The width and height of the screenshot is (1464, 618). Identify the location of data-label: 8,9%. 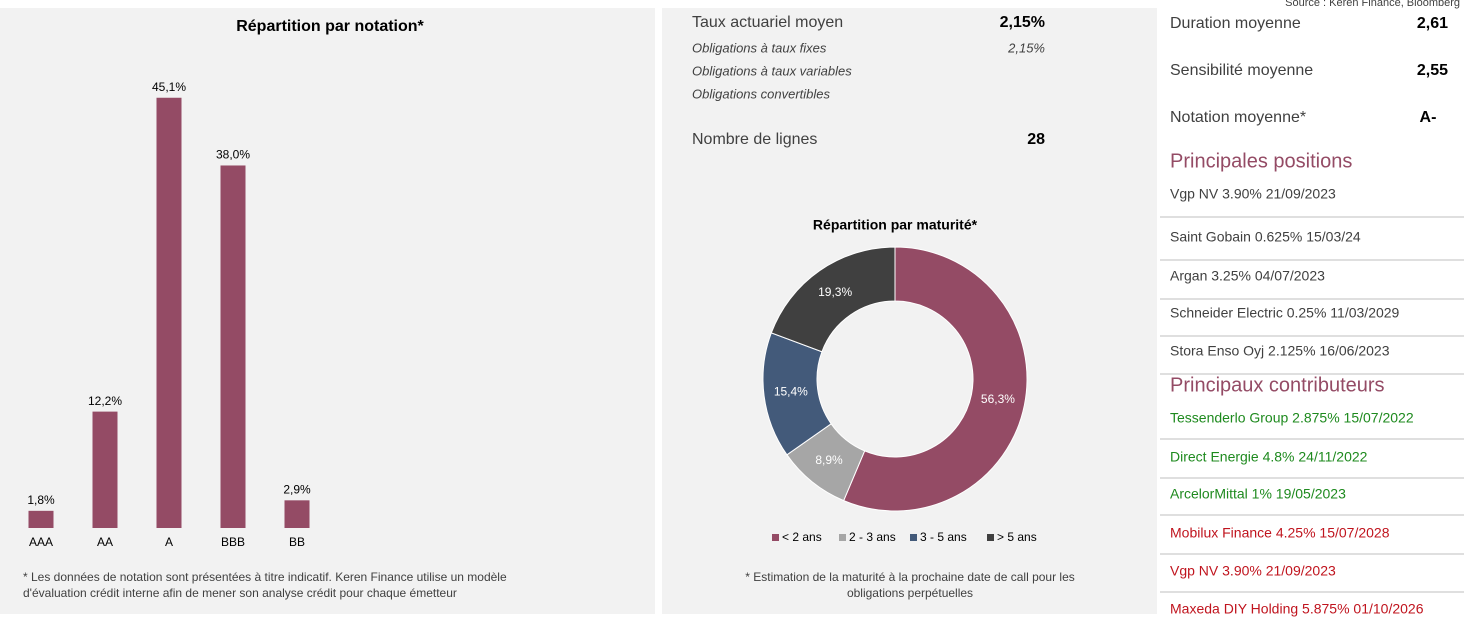
(829, 460).